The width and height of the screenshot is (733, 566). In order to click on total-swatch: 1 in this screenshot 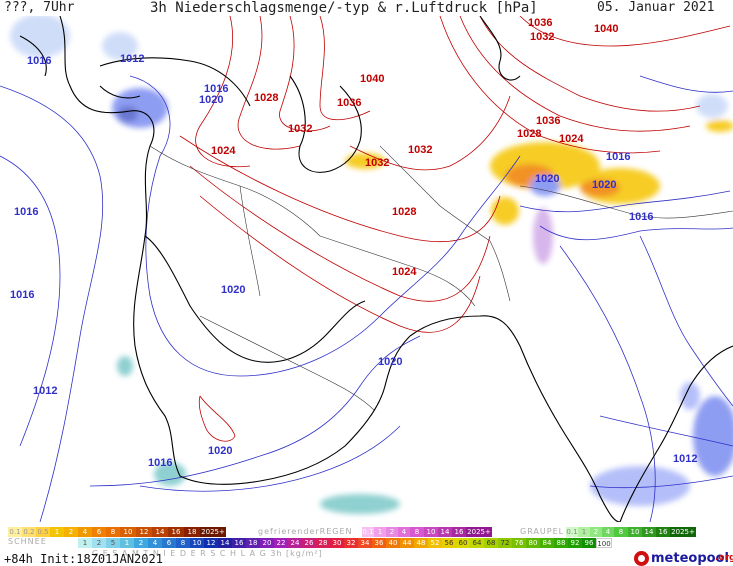, I will do `click(127, 543)`.